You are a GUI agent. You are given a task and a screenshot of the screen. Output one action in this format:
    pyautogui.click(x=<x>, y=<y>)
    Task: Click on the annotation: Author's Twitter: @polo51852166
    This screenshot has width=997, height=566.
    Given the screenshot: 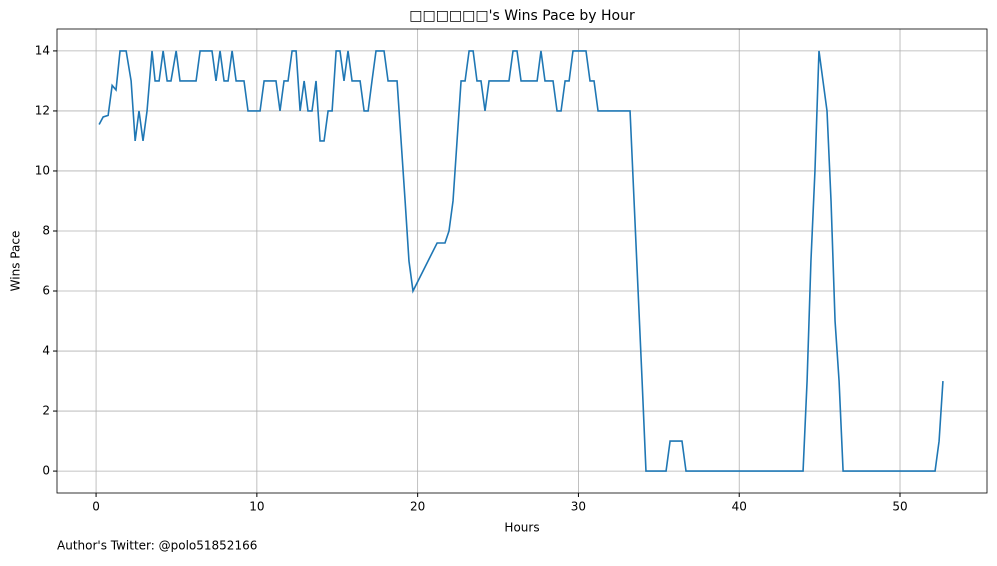 What is the action you would take?
    pyautogui.click(x=157, y=546)
    